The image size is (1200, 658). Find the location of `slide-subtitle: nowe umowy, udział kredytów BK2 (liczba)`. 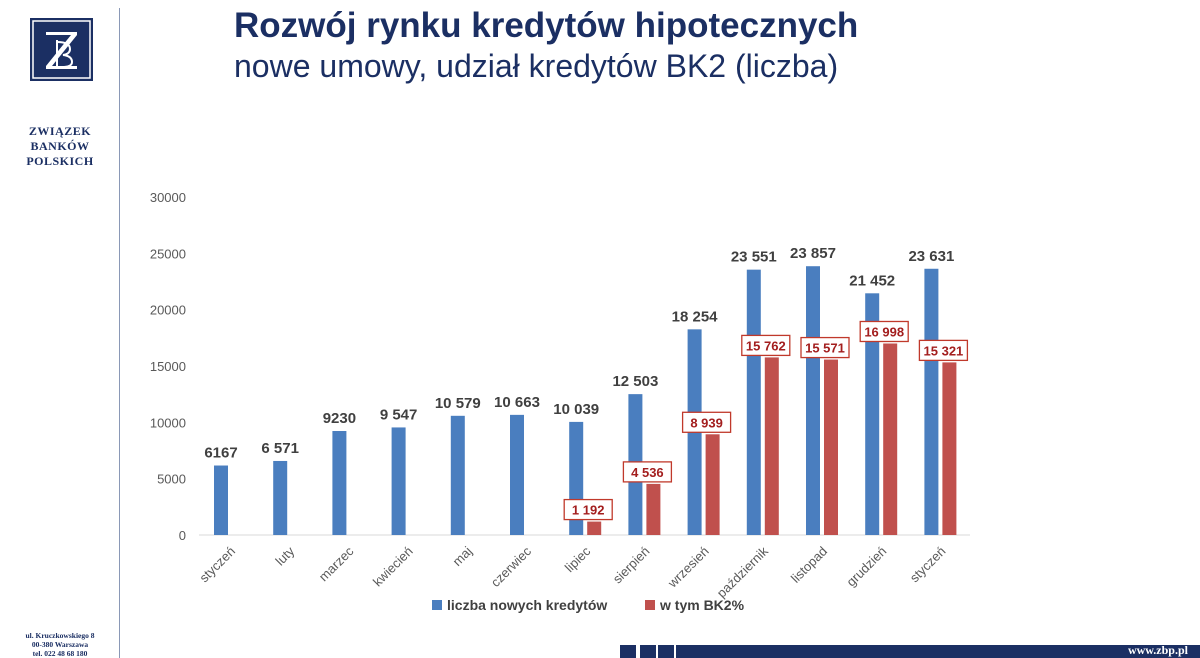

slide-subtitle: nowe umowy, udział kredytów BK2 (liczba) is located at coordinates (536, 66).